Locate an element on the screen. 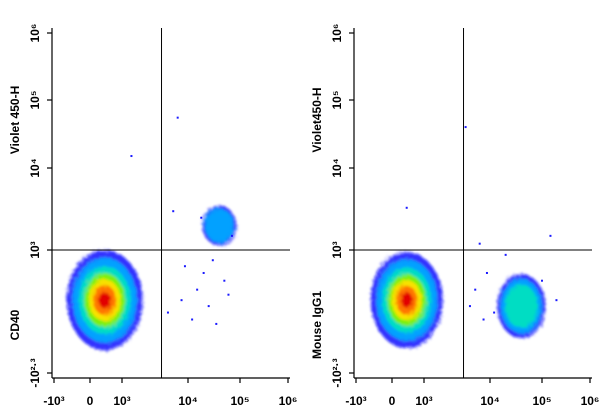 This screenshot has width=608, height=417. marker-label: CD40 is located at coordinates (15, 324).